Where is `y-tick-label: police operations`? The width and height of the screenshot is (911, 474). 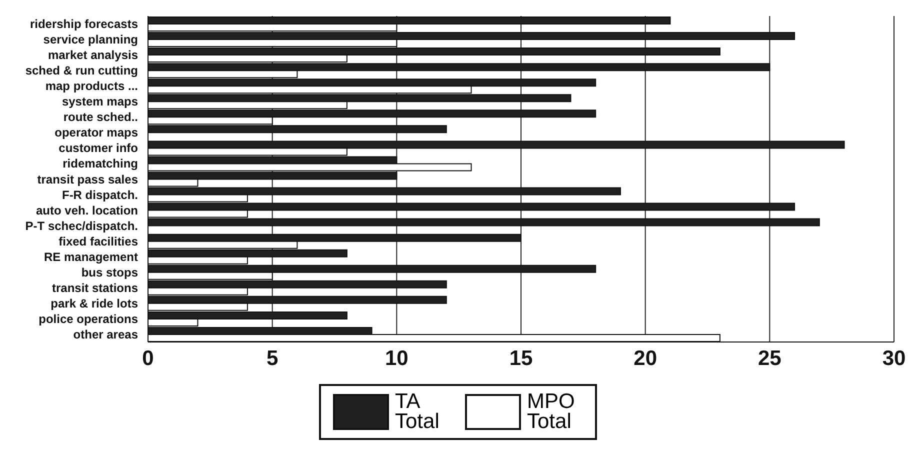
y-tick-label: police operations is located at coordinates (88, 319).